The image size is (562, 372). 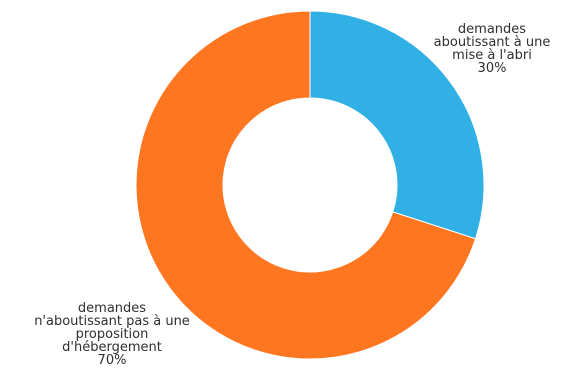 I want to click on slice-label-line: mise à l'abri, so click(x=492, y=55).